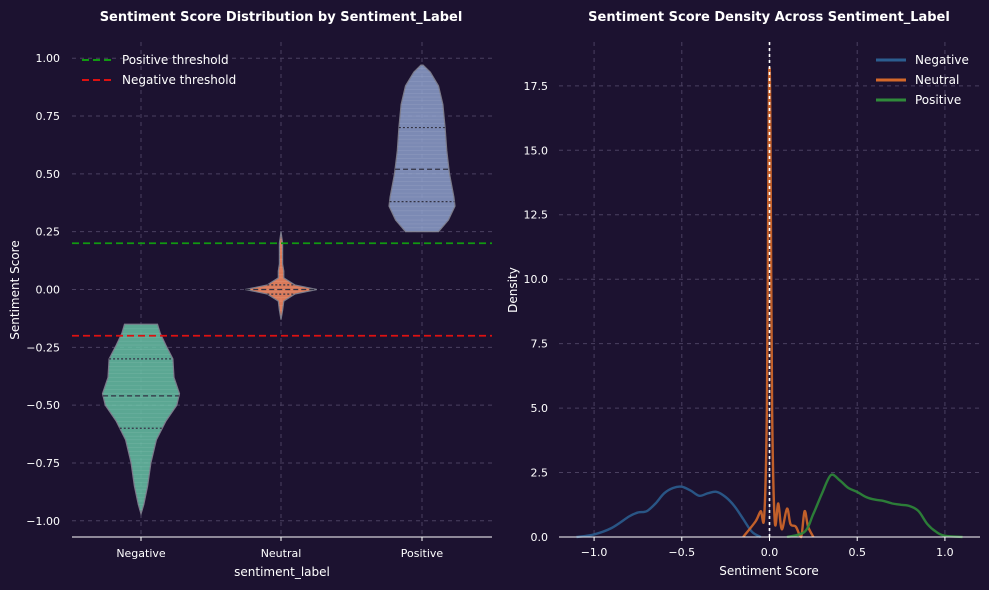  What do you see at coordinates (536, 312) in the screenshot?
I see `density-chart-y-ticks: 0.0 2.5 5.0 7.5 10.0 12.5 15.0 17.5` at bounding box center [536, 312].